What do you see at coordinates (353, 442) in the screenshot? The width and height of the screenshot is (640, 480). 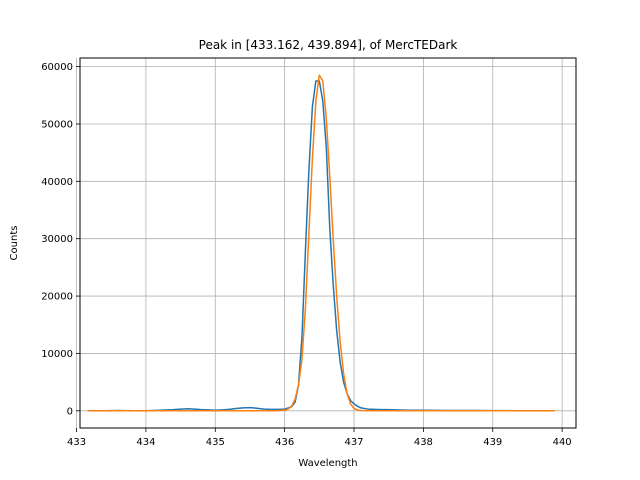 I see `x-tick-label: 437` at bounding box center [353, 442].